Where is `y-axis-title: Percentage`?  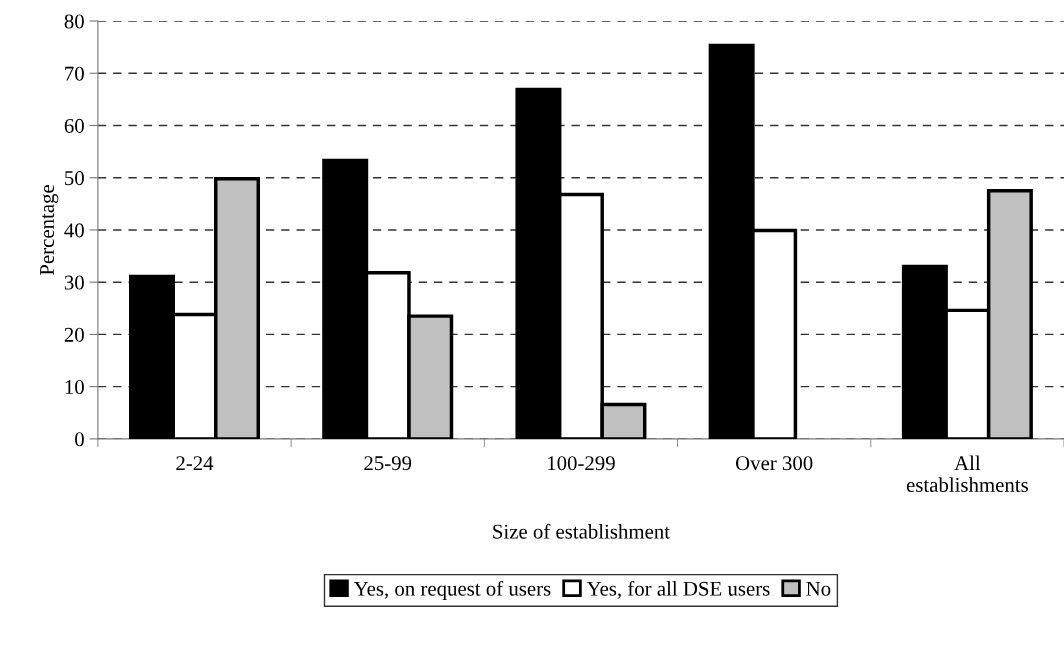
y-axis-title: Percentage is located at coordinates (49, 230).